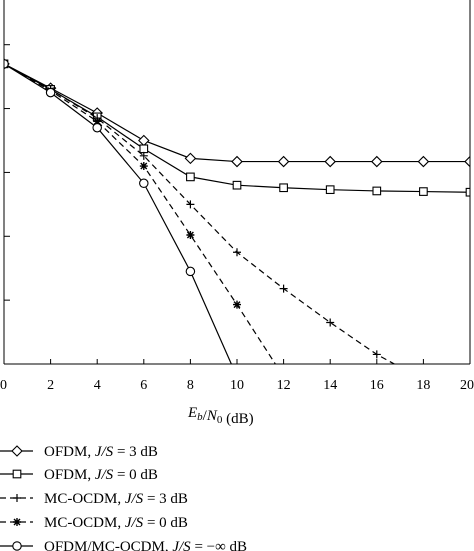  What do you see at coordinates (101, 452) in the screenshot?
I see `legend-label: OFDM, J/S = 3 dB` at bounding box center [101, 452].